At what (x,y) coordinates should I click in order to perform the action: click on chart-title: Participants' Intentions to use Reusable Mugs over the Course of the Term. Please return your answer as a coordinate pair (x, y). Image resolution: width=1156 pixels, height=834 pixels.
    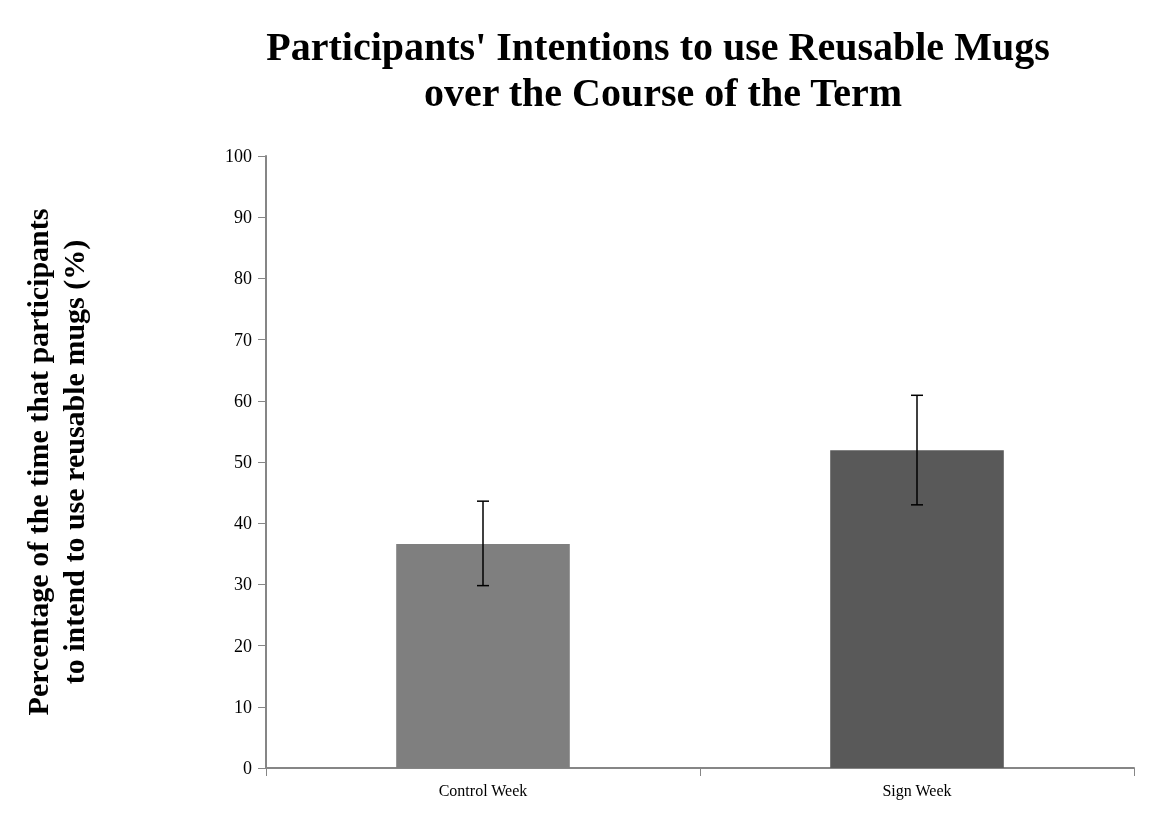
    Looking at the image, I should click on (663, 69).